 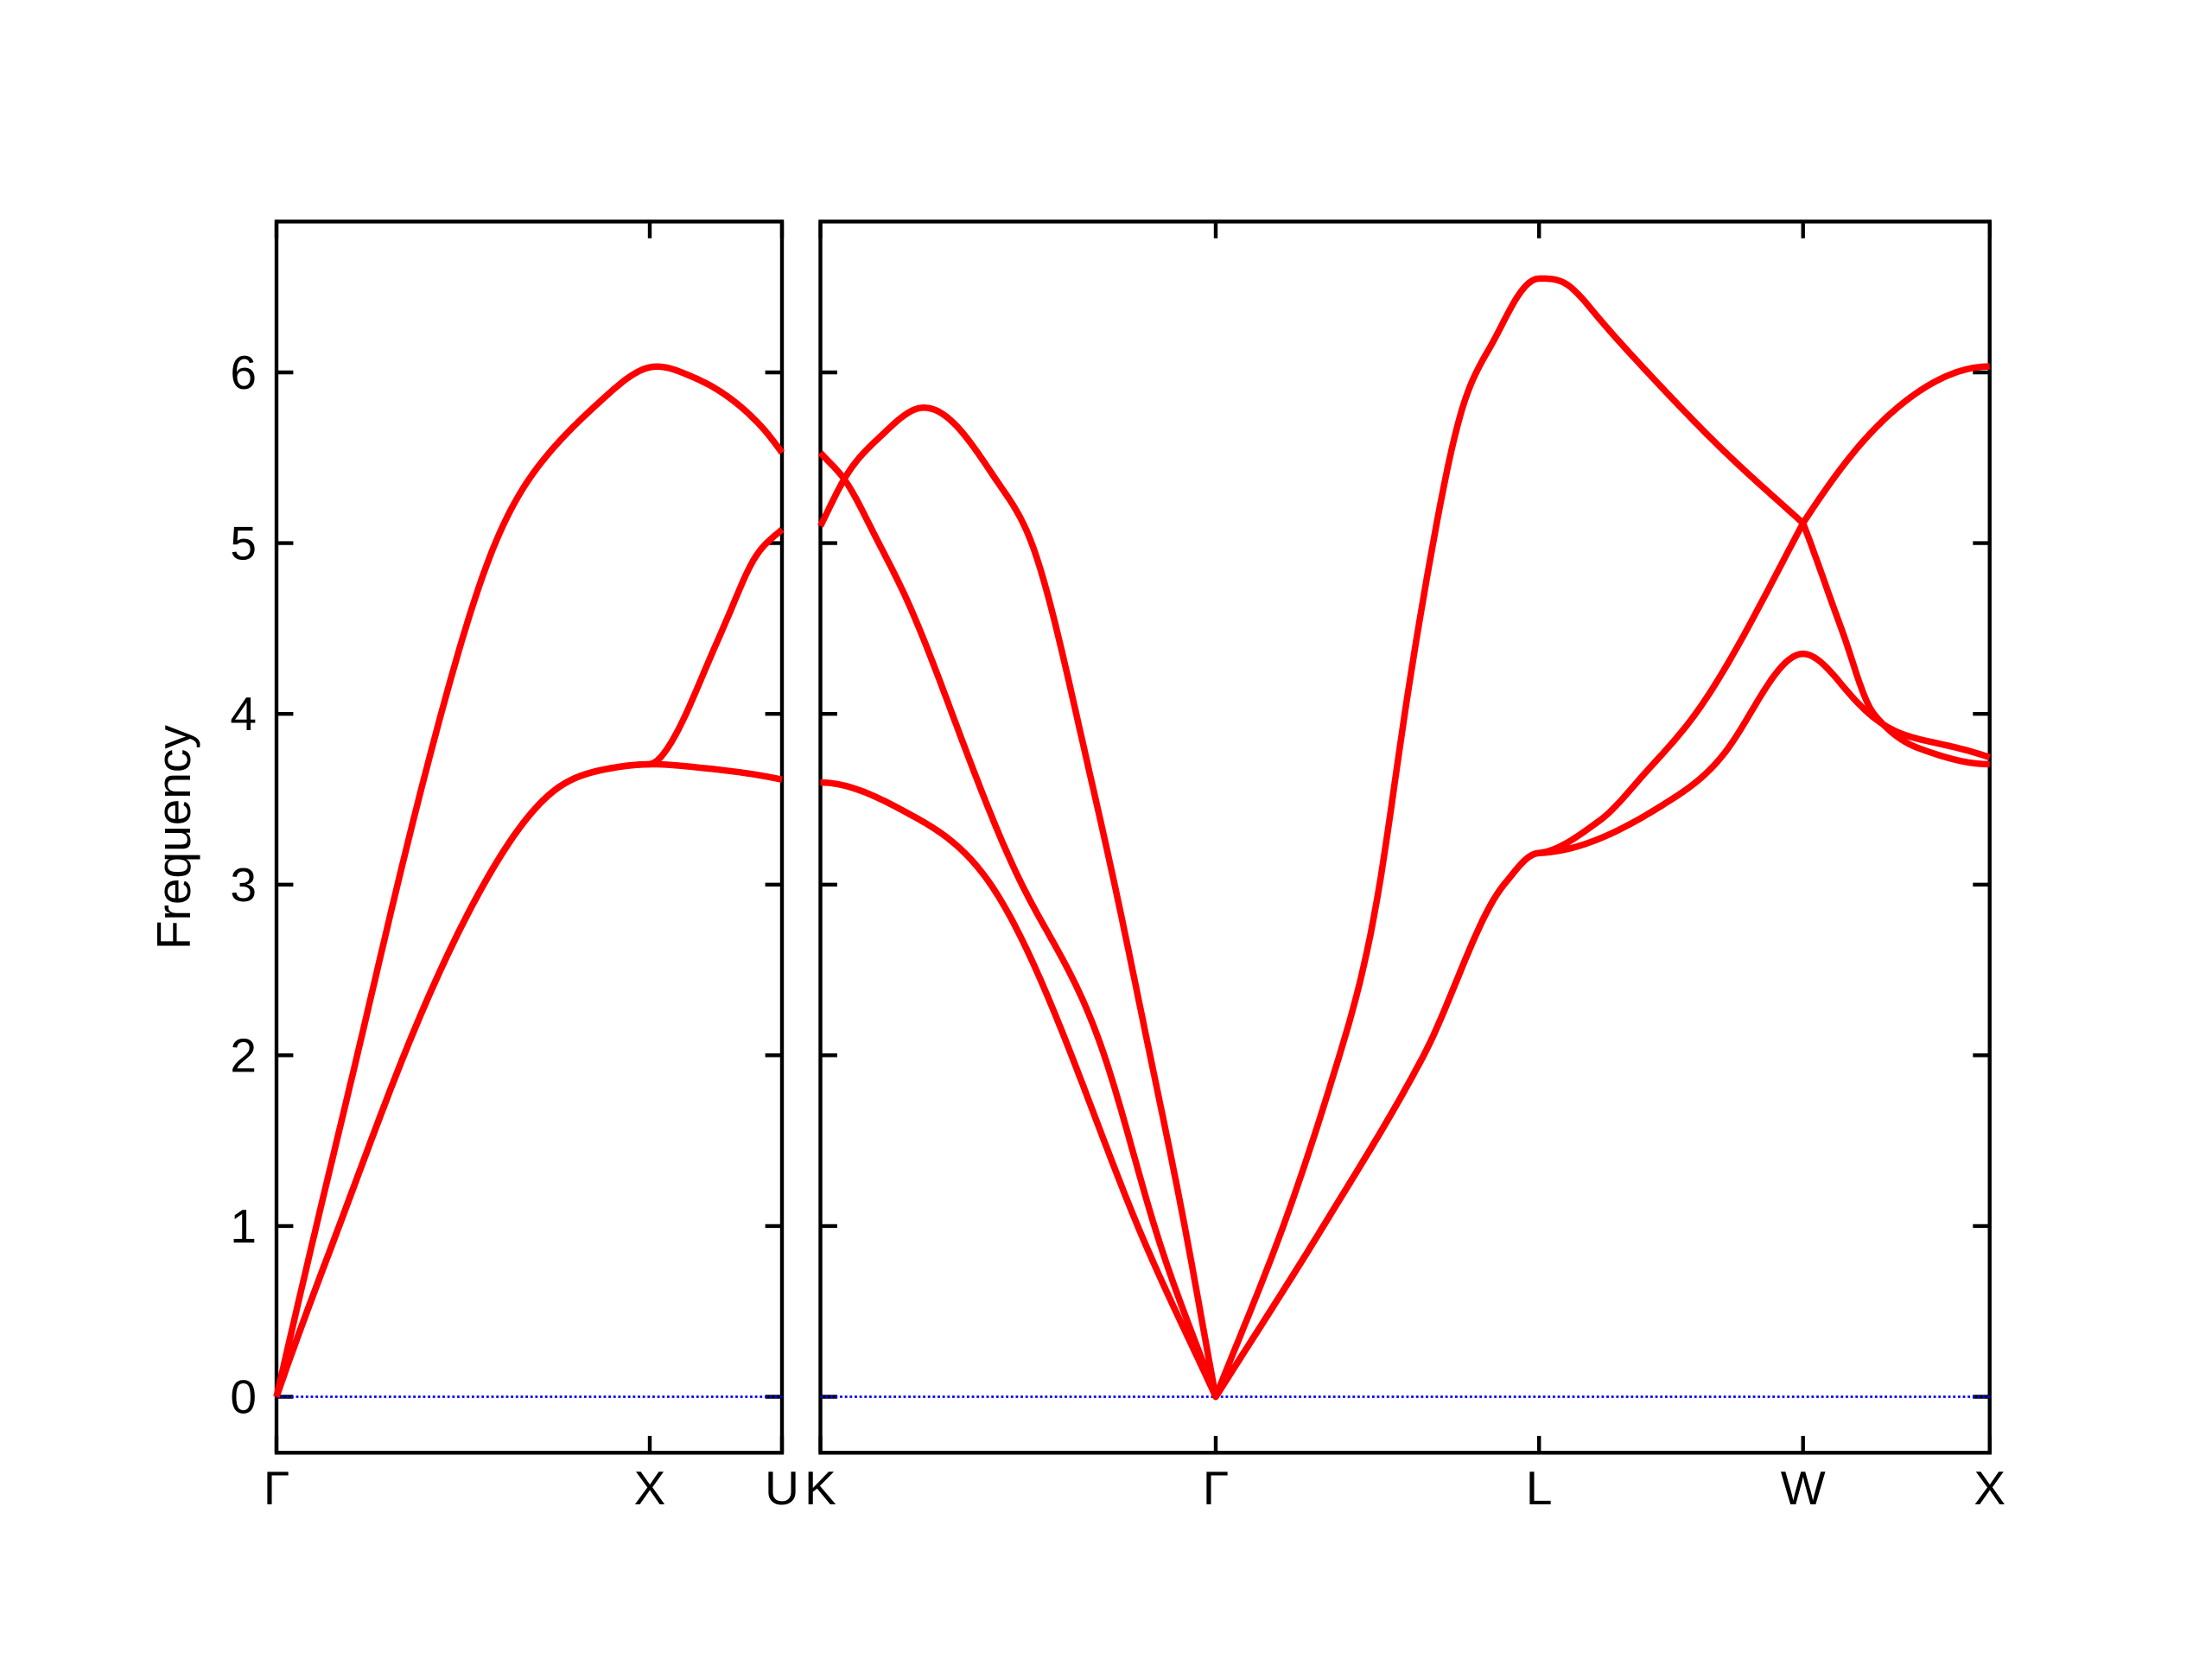 What do you see at coordinates (243, 885) in the screenshot?
I see `svg-text: 3` at bounding box center [243, 885].